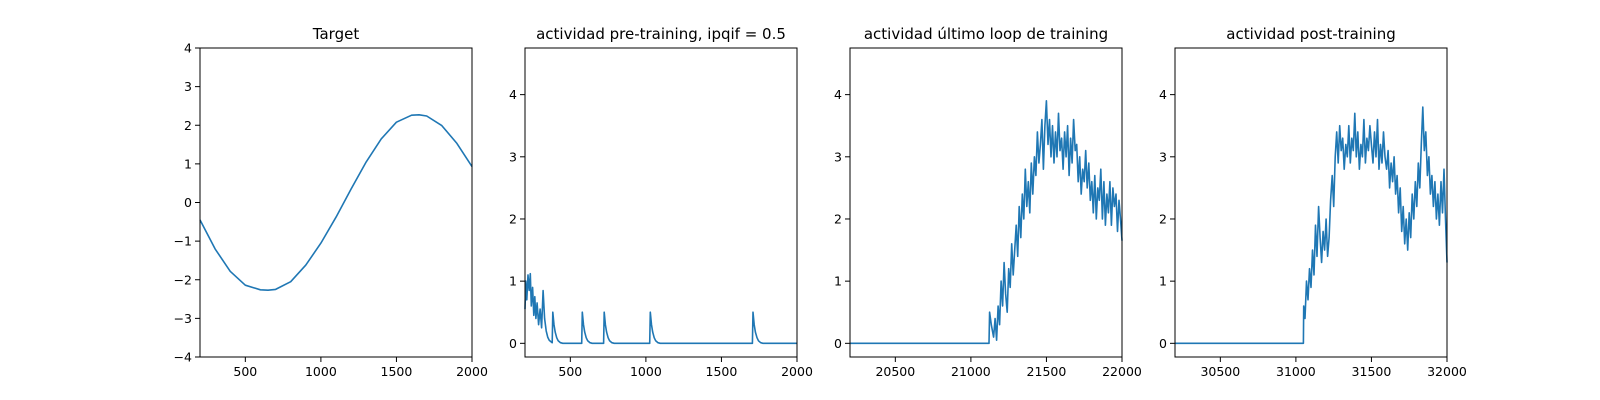 The width and height of the screenshot is (1600, 400). I want to click on x-tick-label: 31000, so click(1296, 371).